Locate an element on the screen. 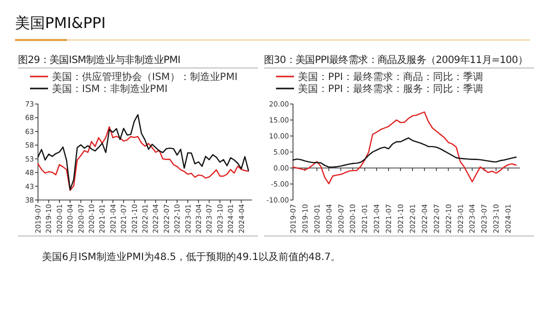 The width and height of the screenshot is (550, 309). text: 美国6月ISM制造业PMI为48.5，低于预期的49.1以及前值的48.7。 is located at coordinates (191, 257).